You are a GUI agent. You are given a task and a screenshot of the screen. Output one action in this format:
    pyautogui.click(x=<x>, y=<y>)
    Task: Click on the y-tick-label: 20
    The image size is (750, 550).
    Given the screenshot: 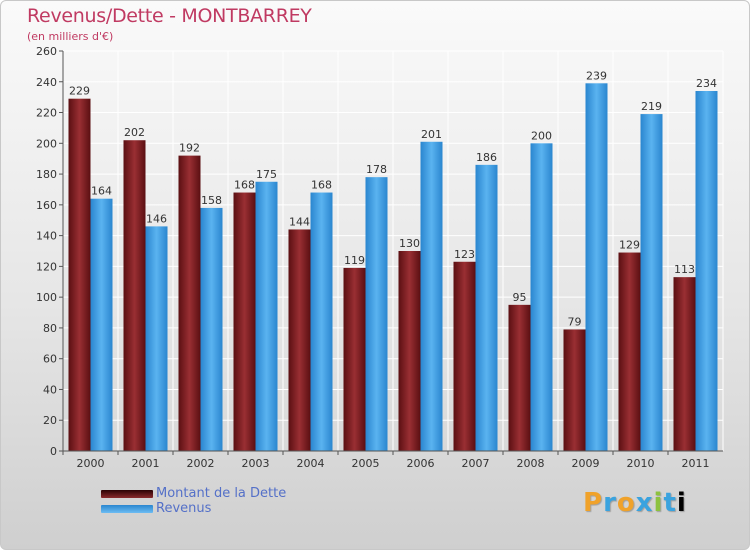 What is the action you would take?
    pyautogui.click(x=50, y=420)
    